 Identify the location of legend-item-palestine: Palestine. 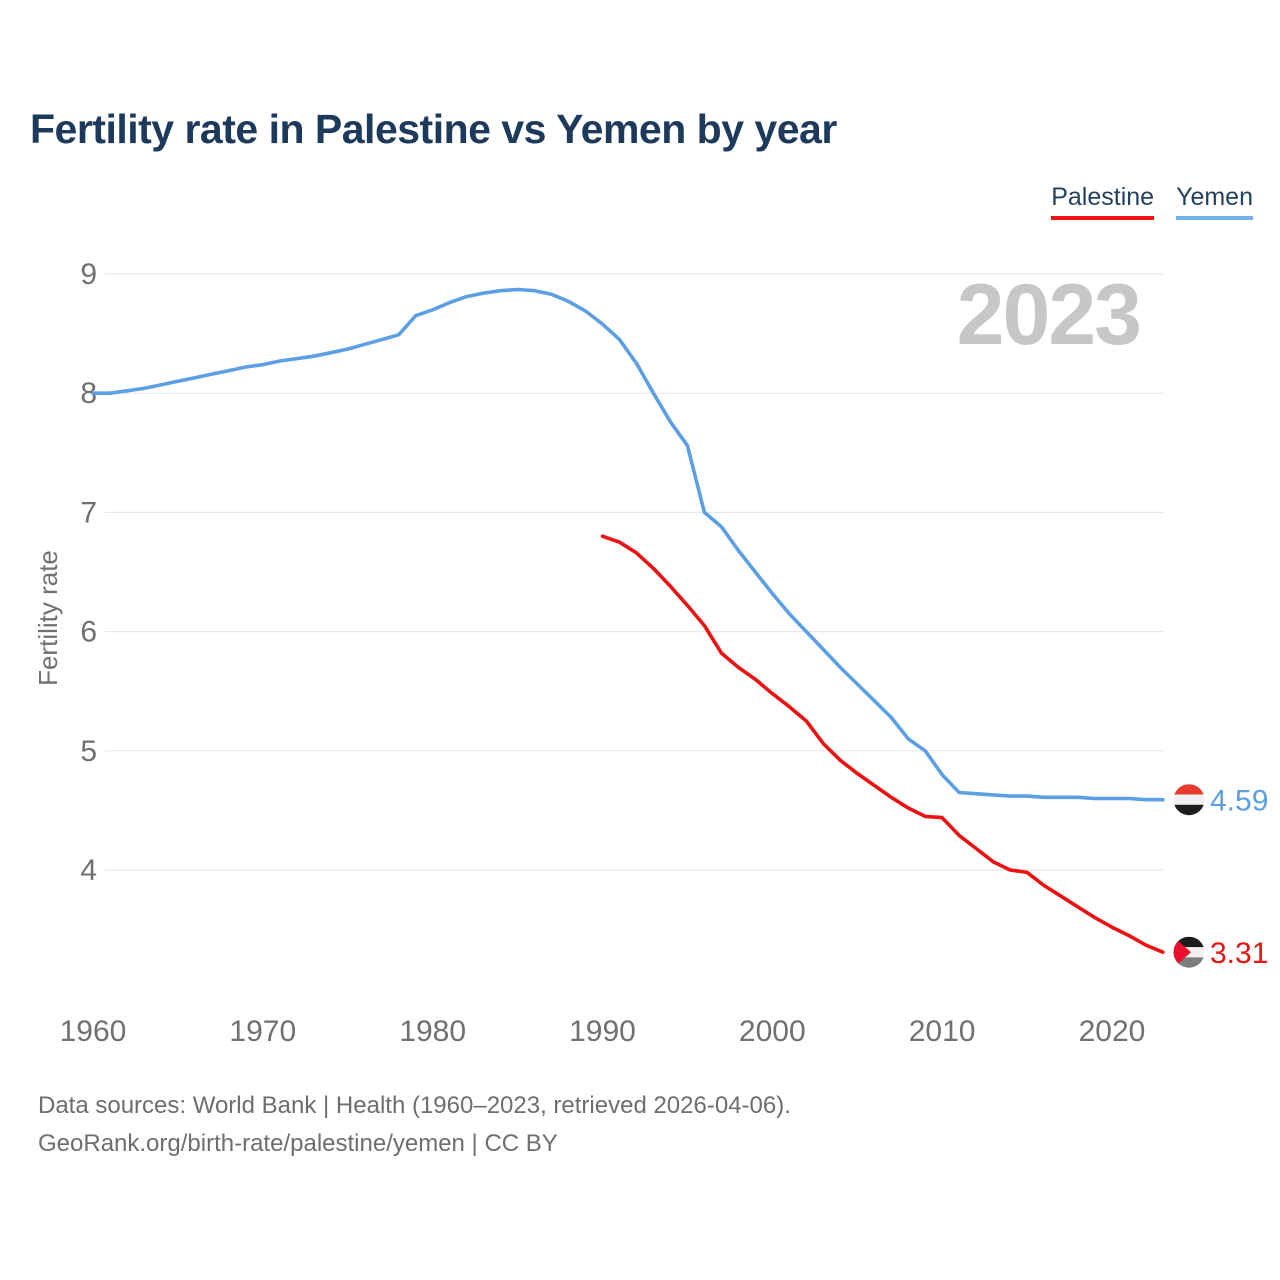
(1103, 201).